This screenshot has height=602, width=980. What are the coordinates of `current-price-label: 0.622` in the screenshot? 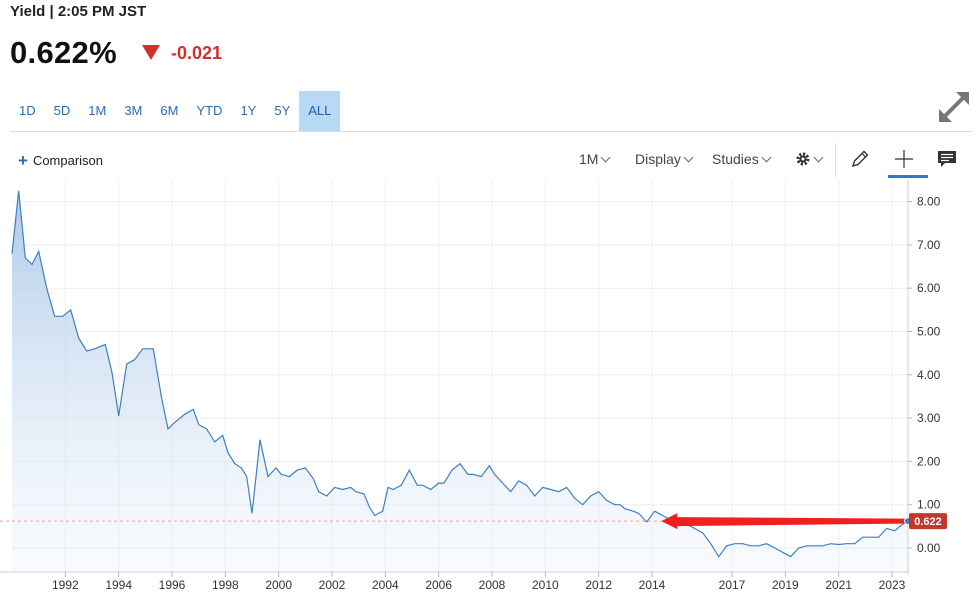 It's located at (928, 521).